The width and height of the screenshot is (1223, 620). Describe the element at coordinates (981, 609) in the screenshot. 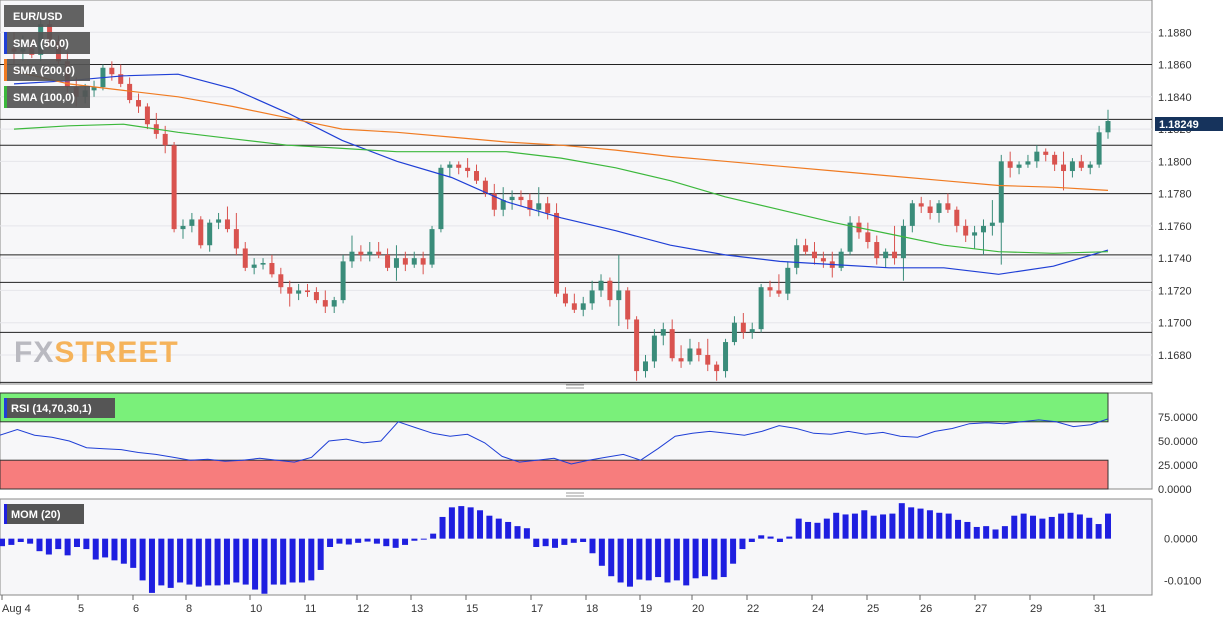

I see `time-tick-label: 27` at that location.